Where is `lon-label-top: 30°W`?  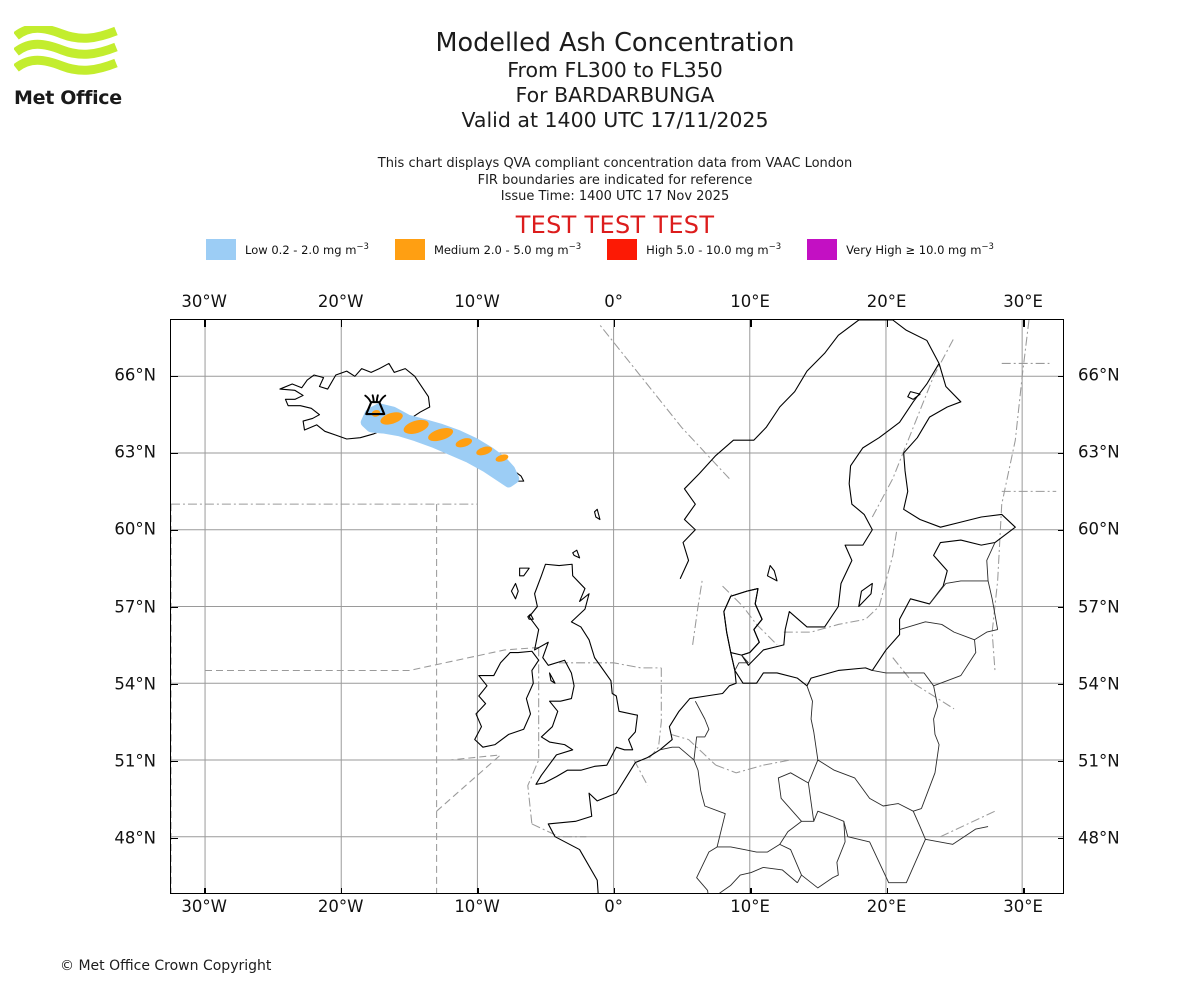 lon-label-top: 30°W is located at coordinates (204, 301).